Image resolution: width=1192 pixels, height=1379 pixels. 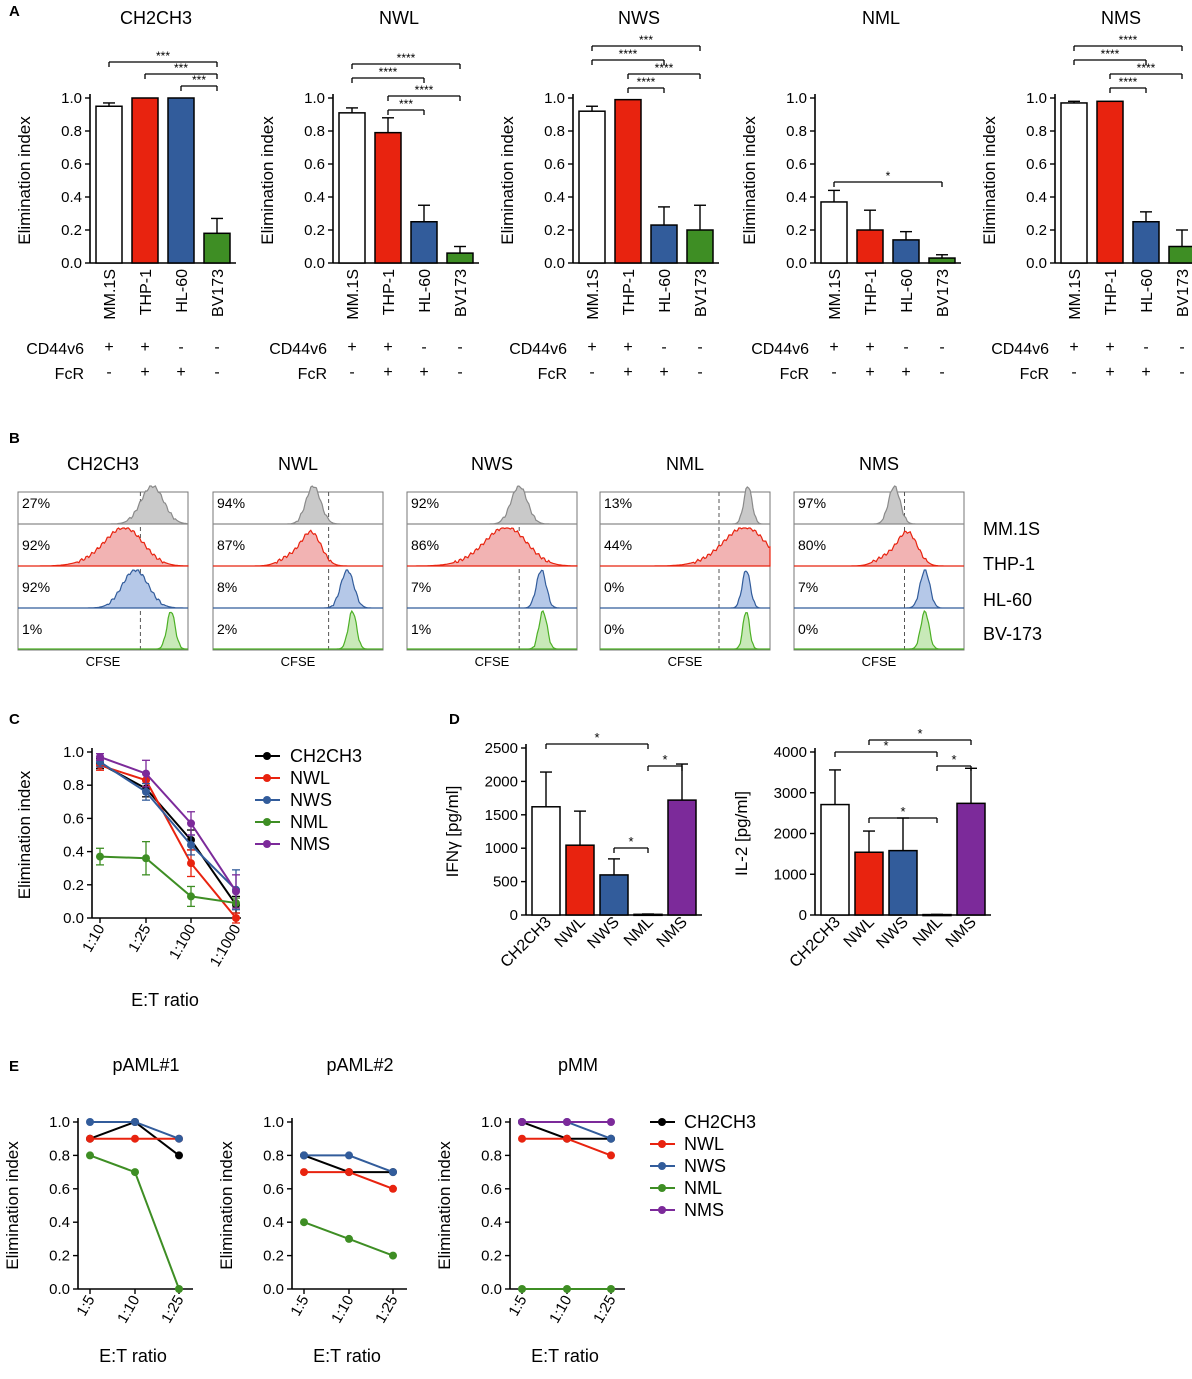 I want to click on percent-label: 1%, so click(x=421, y=629).